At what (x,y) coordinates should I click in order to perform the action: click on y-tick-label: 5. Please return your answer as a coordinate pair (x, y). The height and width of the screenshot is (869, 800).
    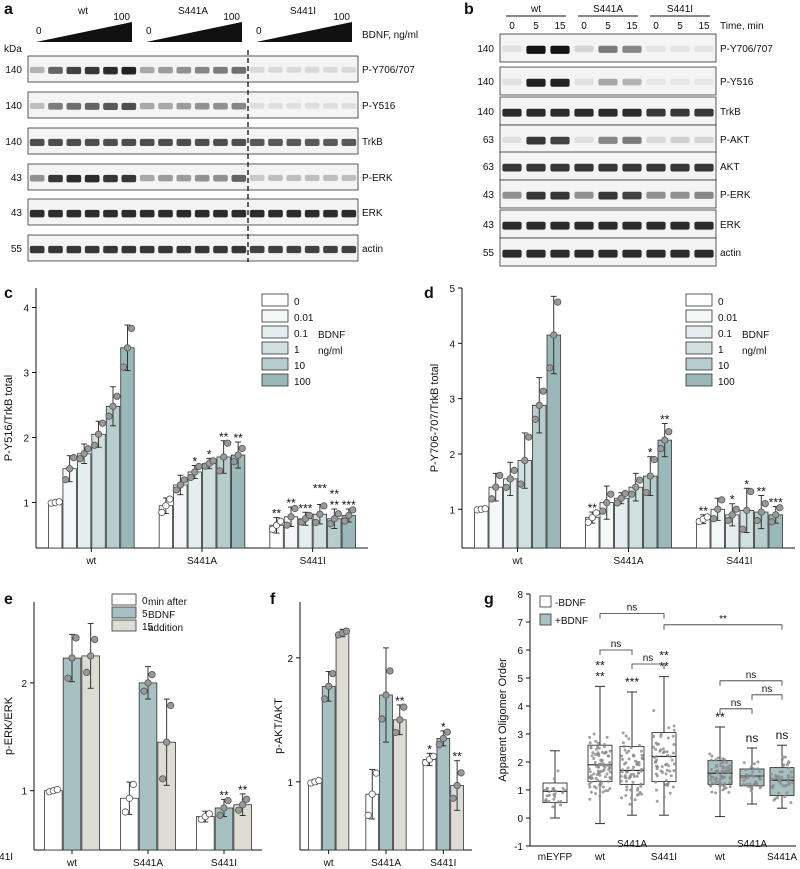
    Looking at the image, I should click on (520, 679).